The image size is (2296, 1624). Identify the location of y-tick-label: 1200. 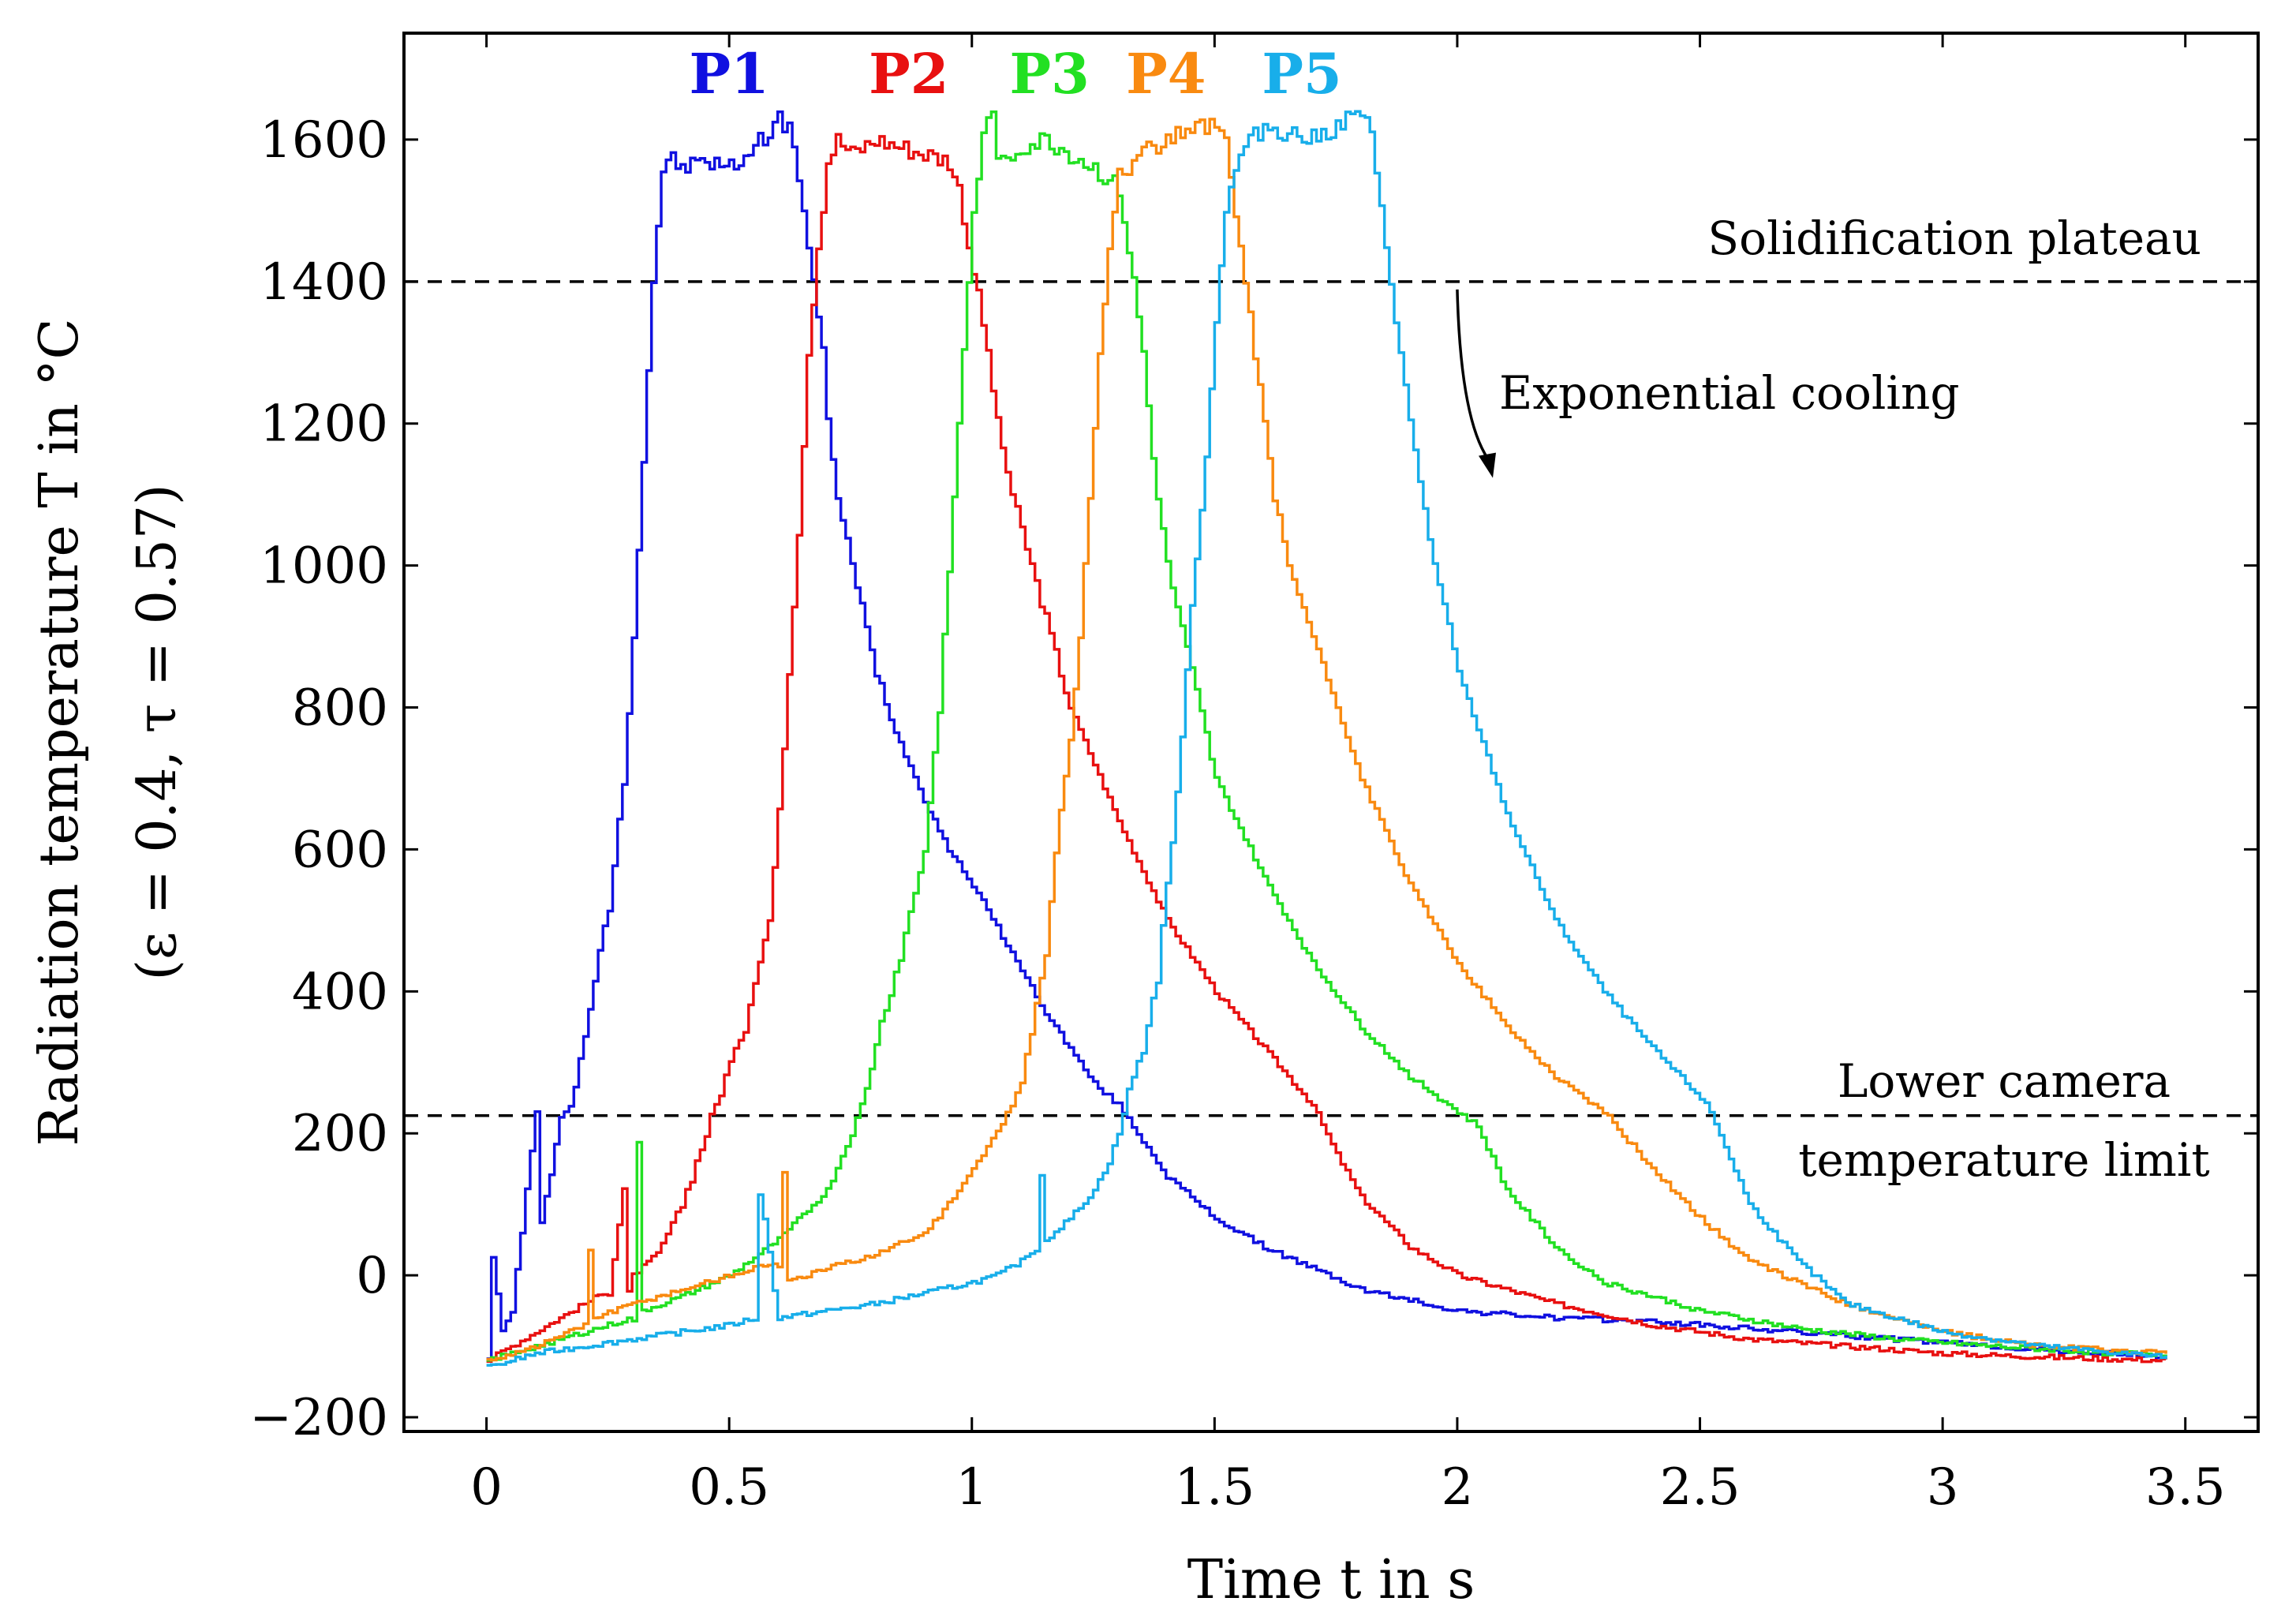
(324, 424).